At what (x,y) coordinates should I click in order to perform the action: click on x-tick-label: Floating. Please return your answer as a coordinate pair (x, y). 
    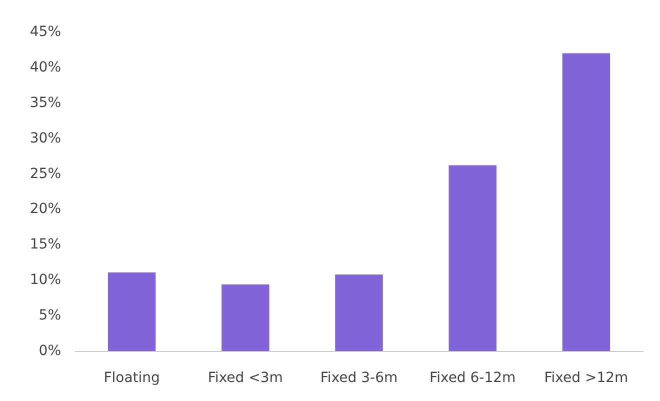
    Looking at the image, I should click on (132, 378).